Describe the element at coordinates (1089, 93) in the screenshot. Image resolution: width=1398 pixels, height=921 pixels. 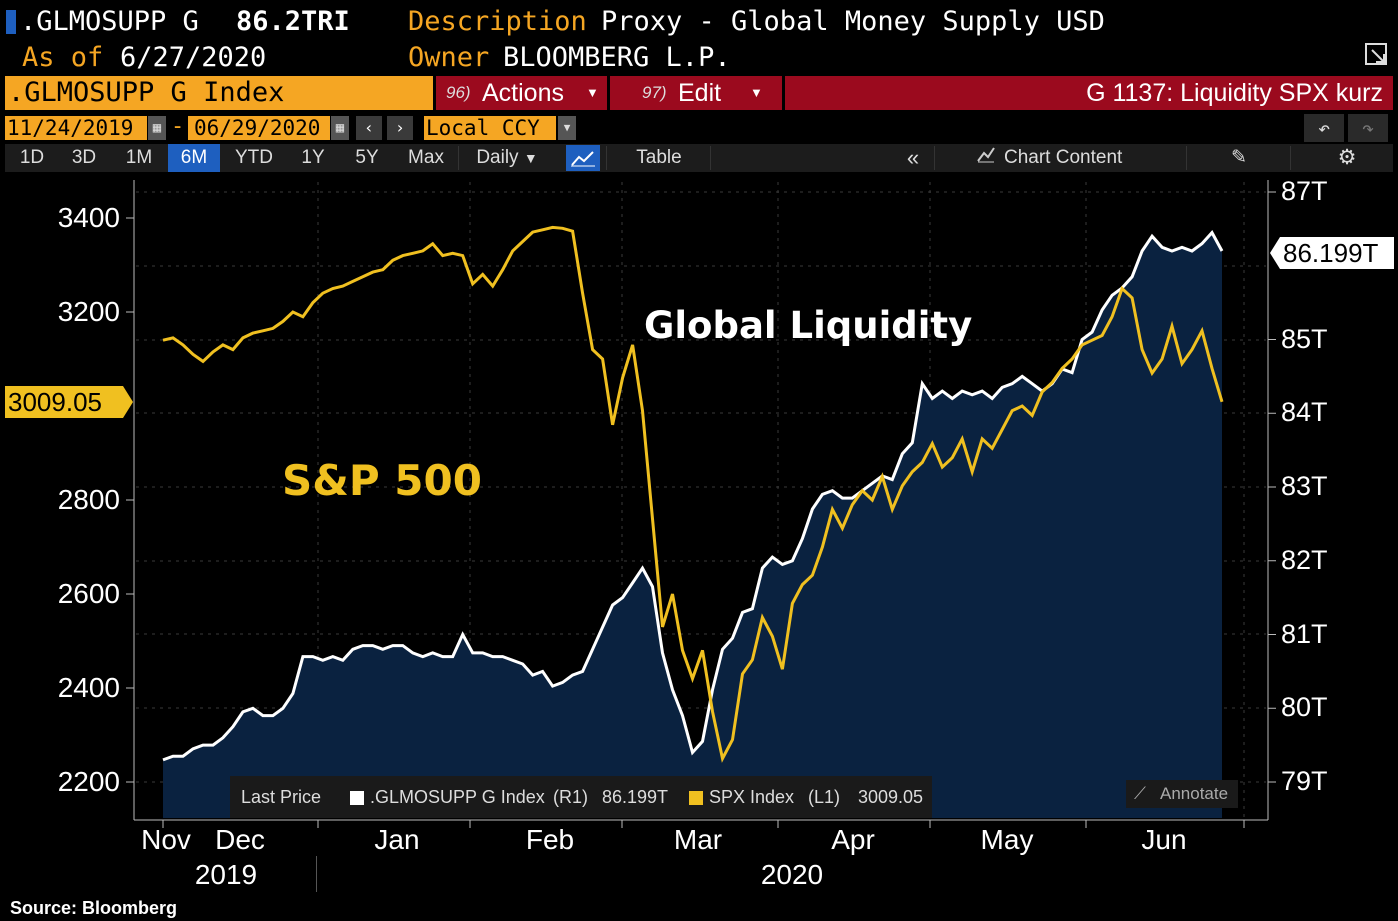
I see `chart-name: G 1137: Liquidity SPX kurz` at that location.